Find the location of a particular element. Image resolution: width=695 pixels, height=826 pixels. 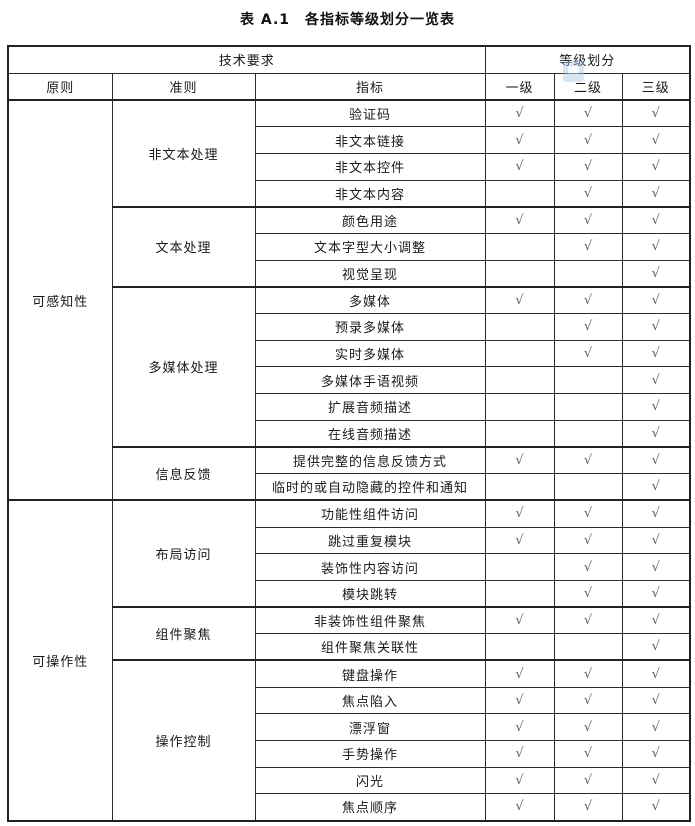

table-row: 非文本内容 √ √ is located at coordinates (349, 193).